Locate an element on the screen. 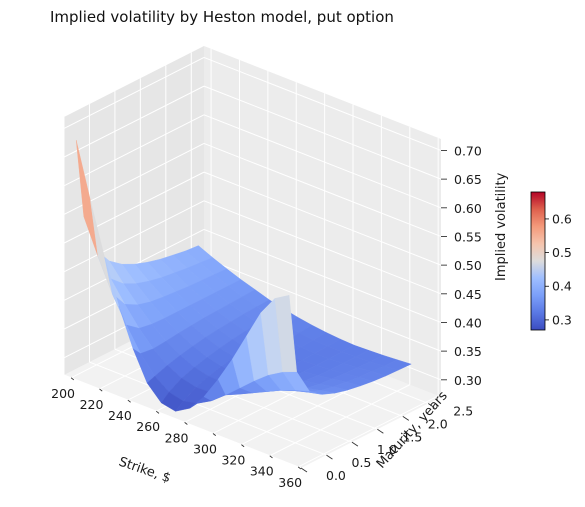  x-tick-label: 340 is located at coordinates (262, 471).